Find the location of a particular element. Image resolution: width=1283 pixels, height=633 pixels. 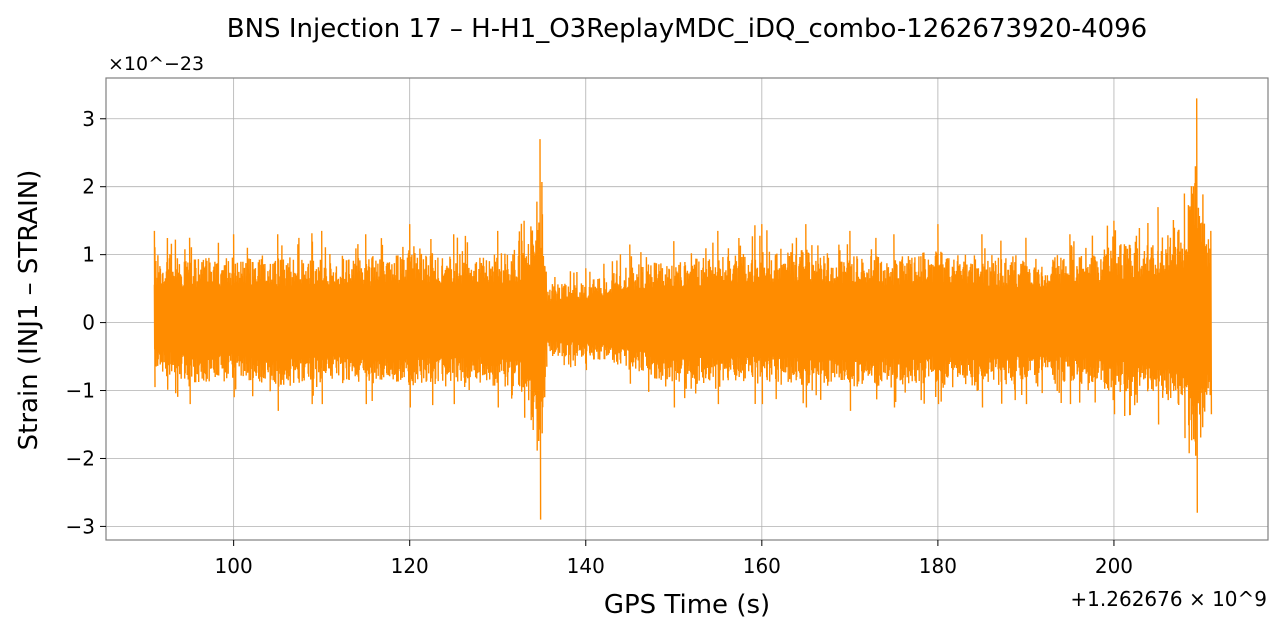

y-tick-label: 0 is located at coordinates (88, 323).